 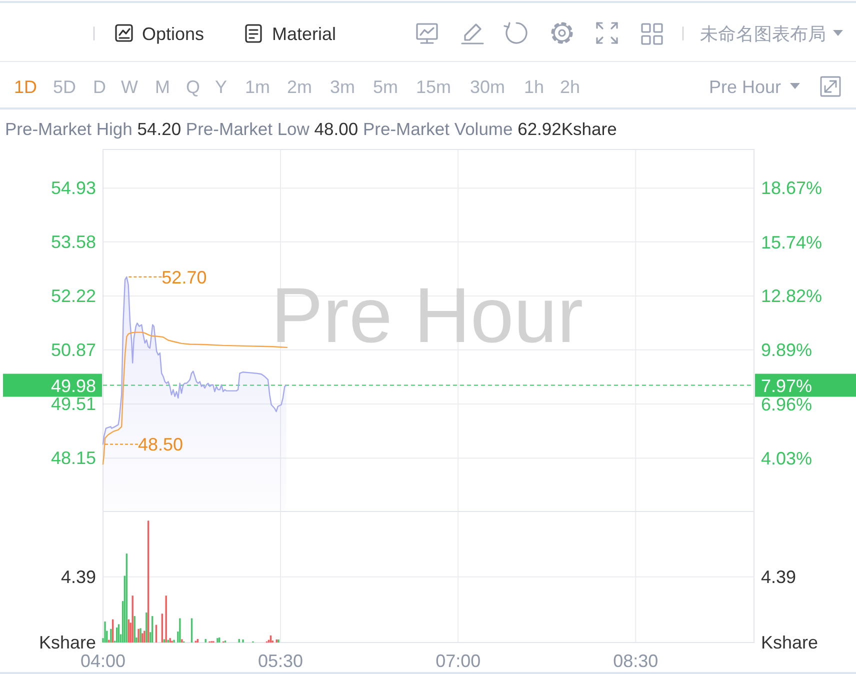 What do you see at coordinates (786, 404) in the screenshot?
I see `y2-tick-label: 6.96%` at bounding box center [786, 404].